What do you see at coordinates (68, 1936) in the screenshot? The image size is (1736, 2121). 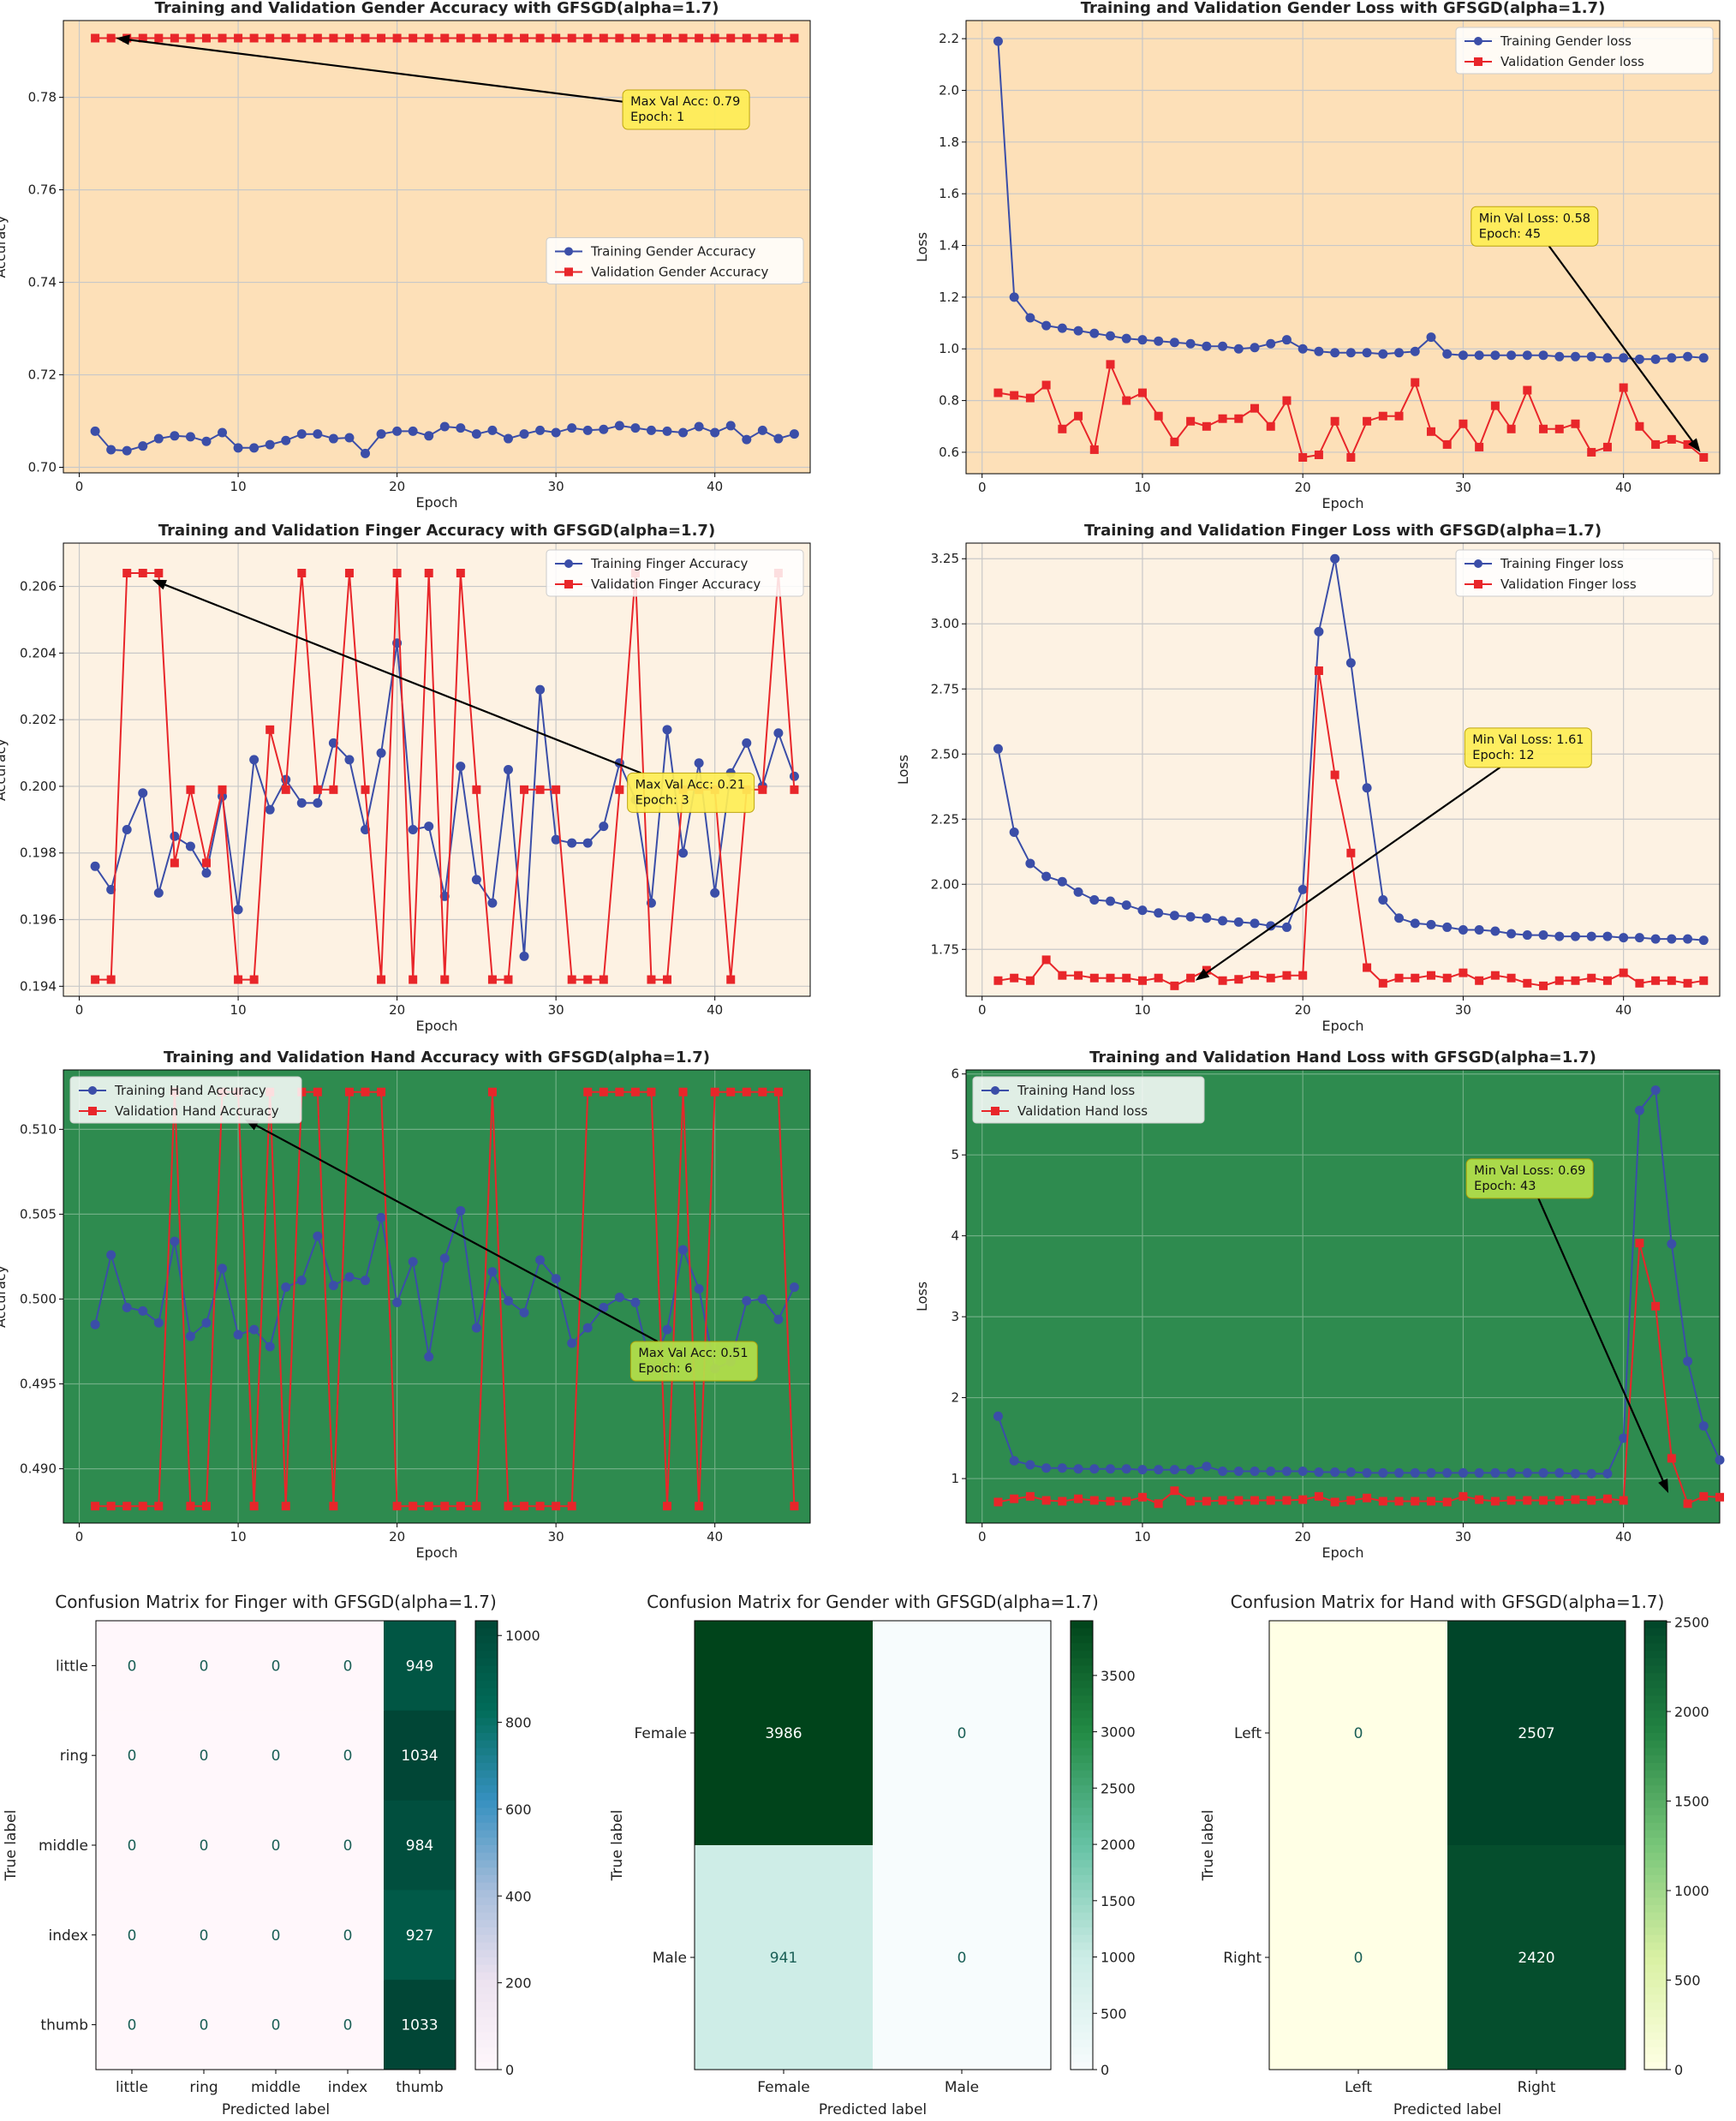 I see `y-tick-label: index` at bounding box center [68, 1936].